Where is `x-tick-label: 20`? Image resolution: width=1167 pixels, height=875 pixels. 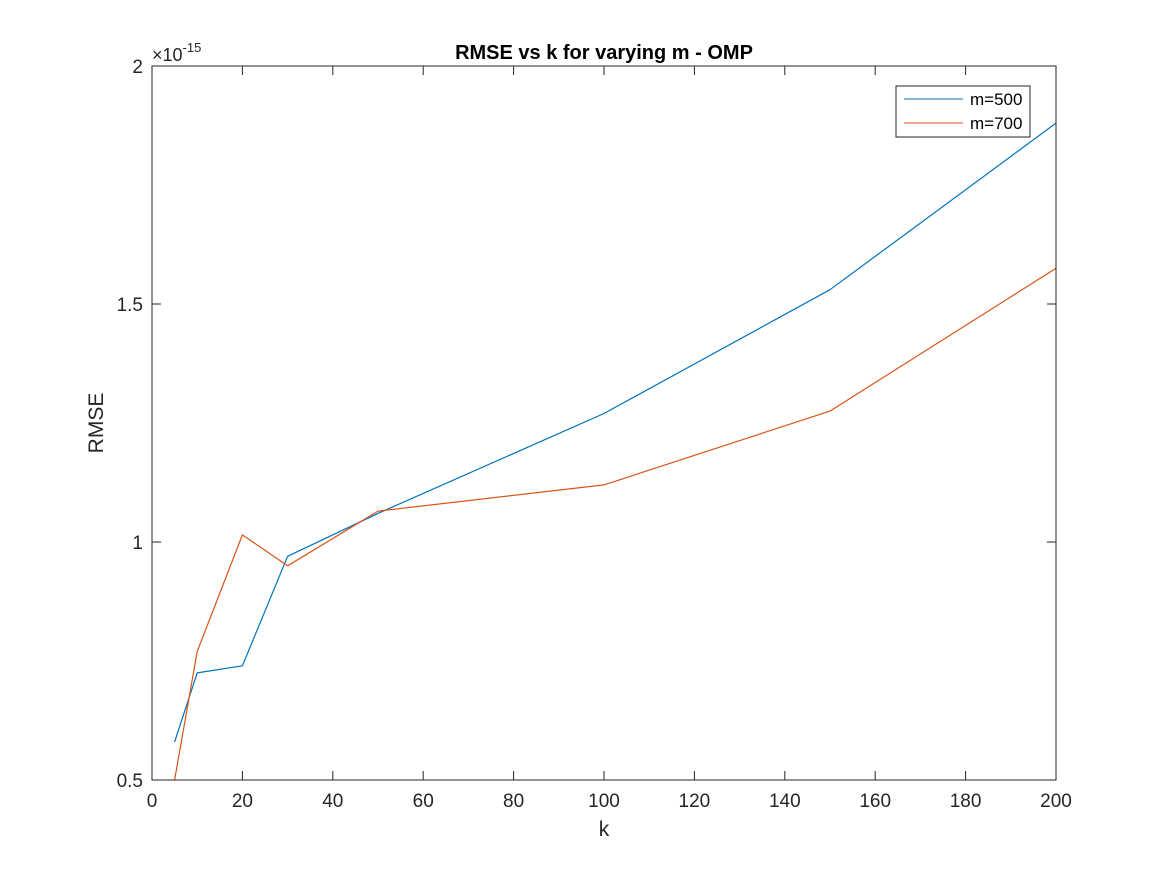
x-tick-label: 20 is located at coordinates (242, 801).